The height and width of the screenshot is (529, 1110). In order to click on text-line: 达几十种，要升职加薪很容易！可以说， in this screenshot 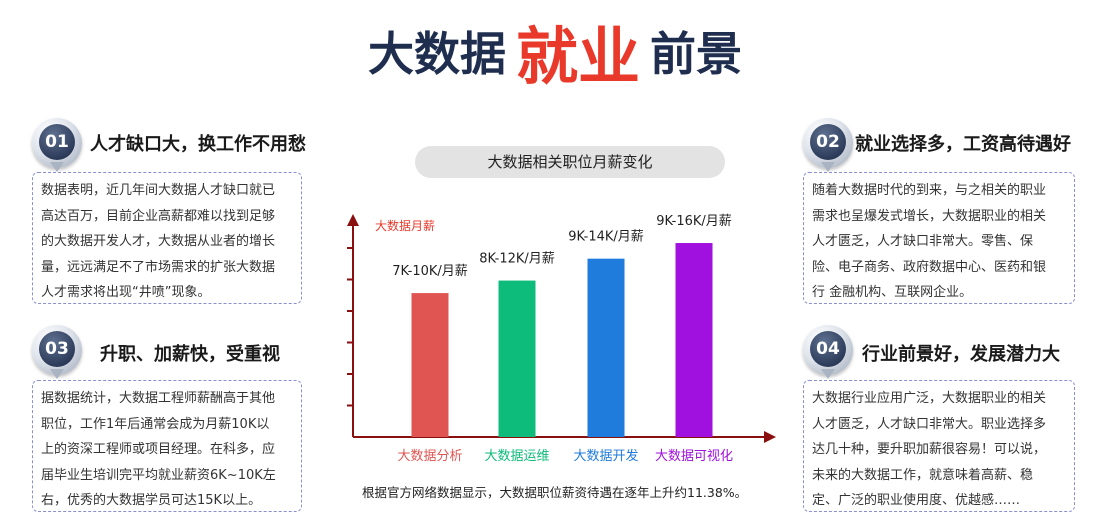, I will do `click(929, 449)`.